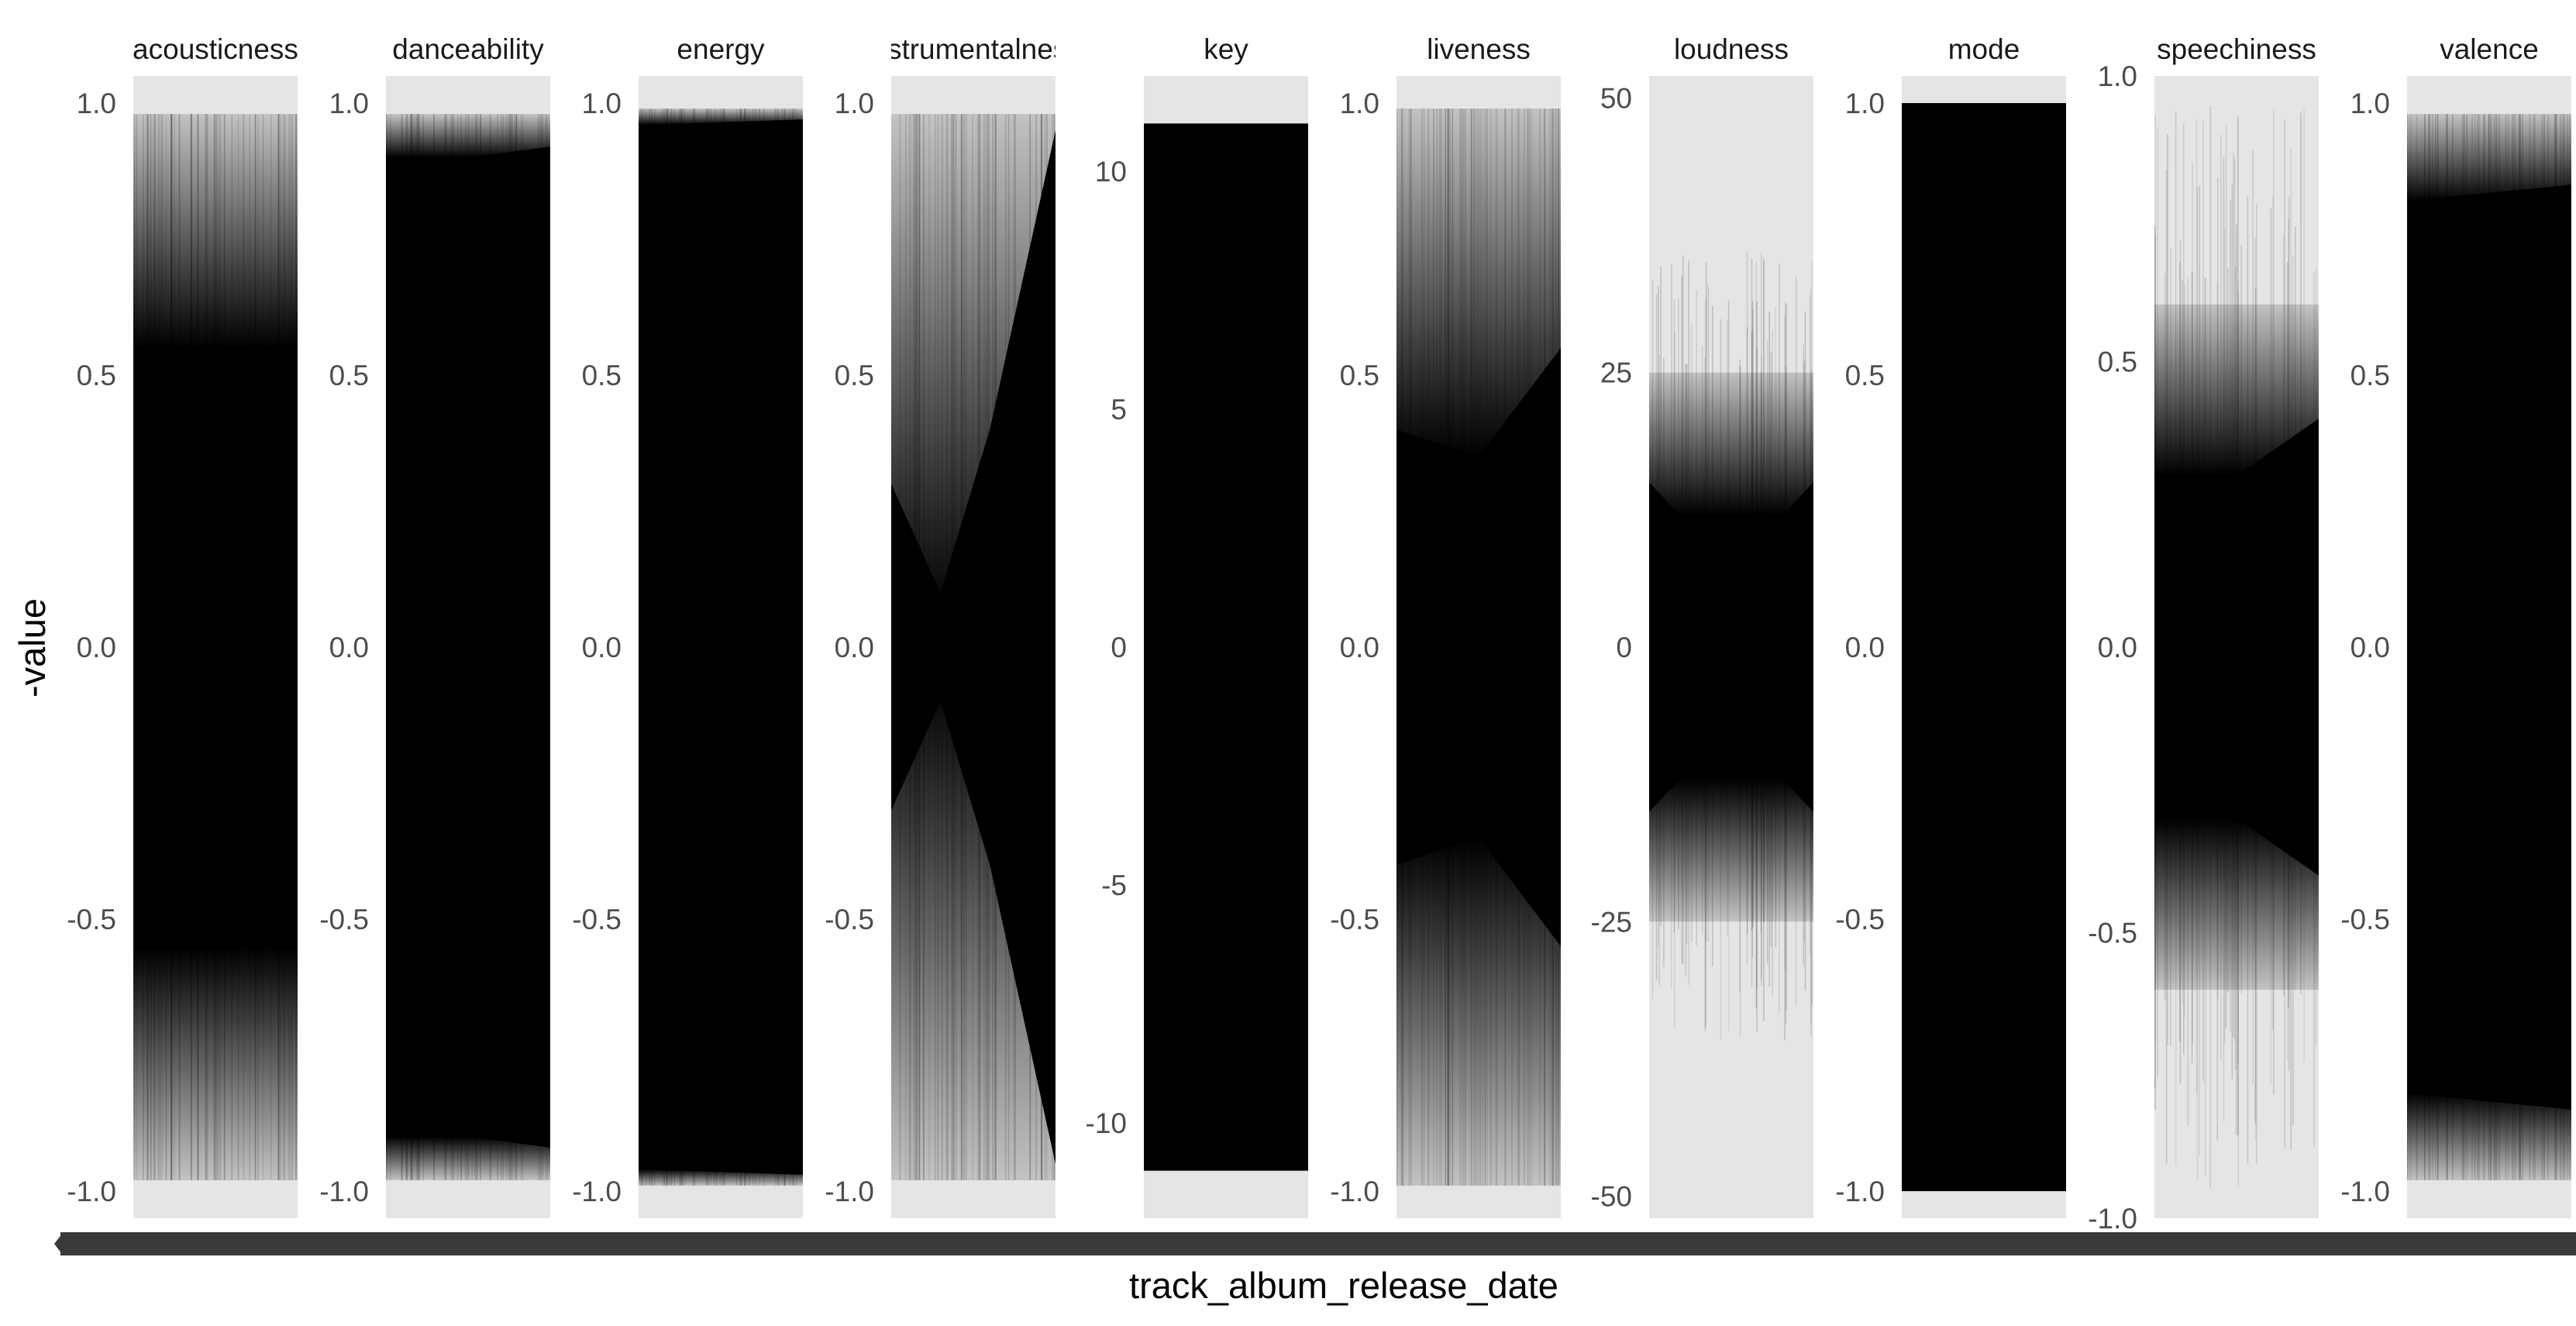 Image resolution: width=2576 pixels, height=1326 pixels. What do you see at coordinates (1119, 409) in the screenshot?
I see `tick-label: 5` at bounding box center [1119, 409].